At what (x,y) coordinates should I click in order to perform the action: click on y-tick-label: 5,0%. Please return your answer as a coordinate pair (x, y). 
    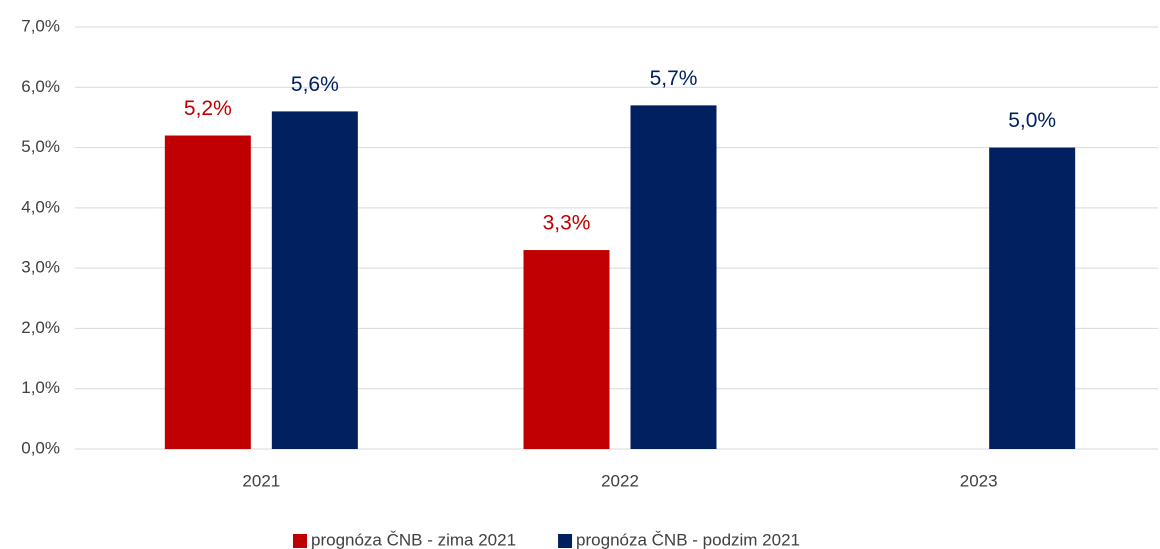
    Looking at the image, I should click on (40, 146).